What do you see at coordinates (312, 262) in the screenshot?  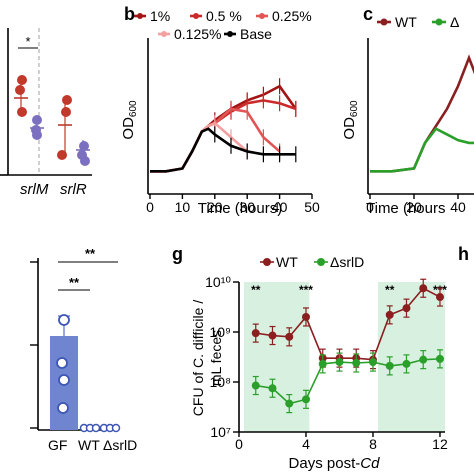 I see `panel-g-legend: WT ΔsrlD` at bounding box center [312, 262].